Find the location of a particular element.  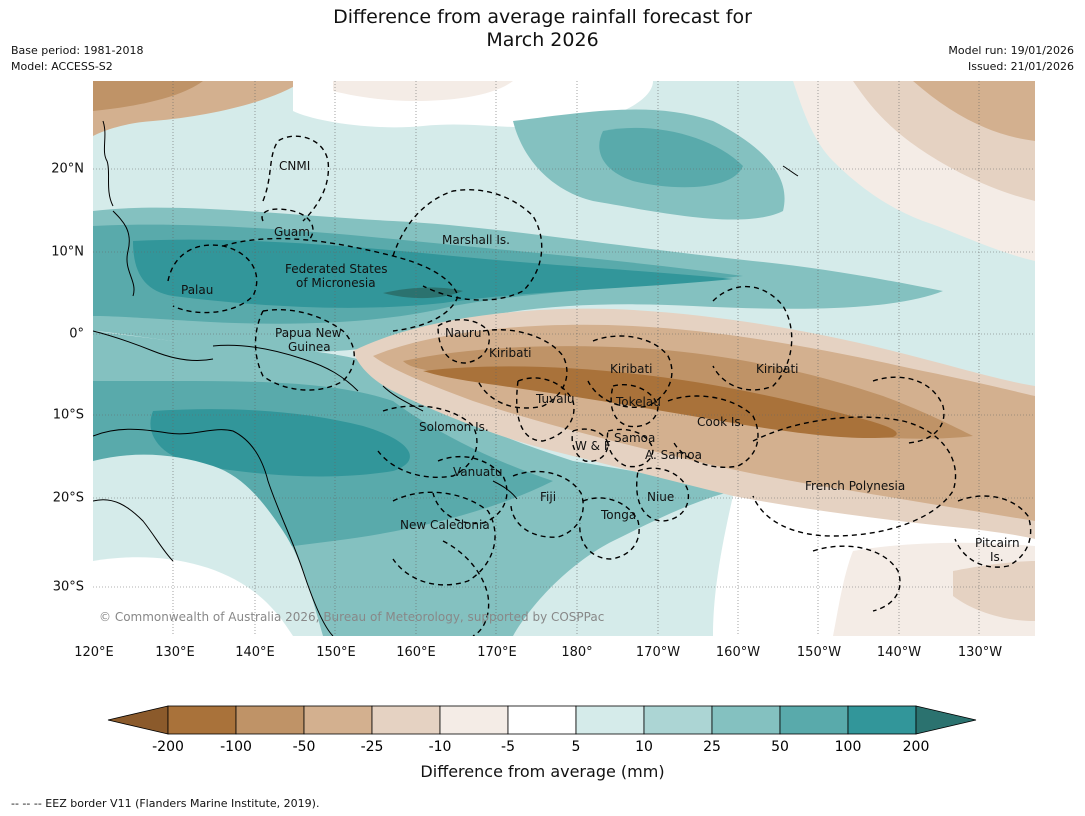

label-tuvalu: Tuvalu is located at coordinates (555, 399).